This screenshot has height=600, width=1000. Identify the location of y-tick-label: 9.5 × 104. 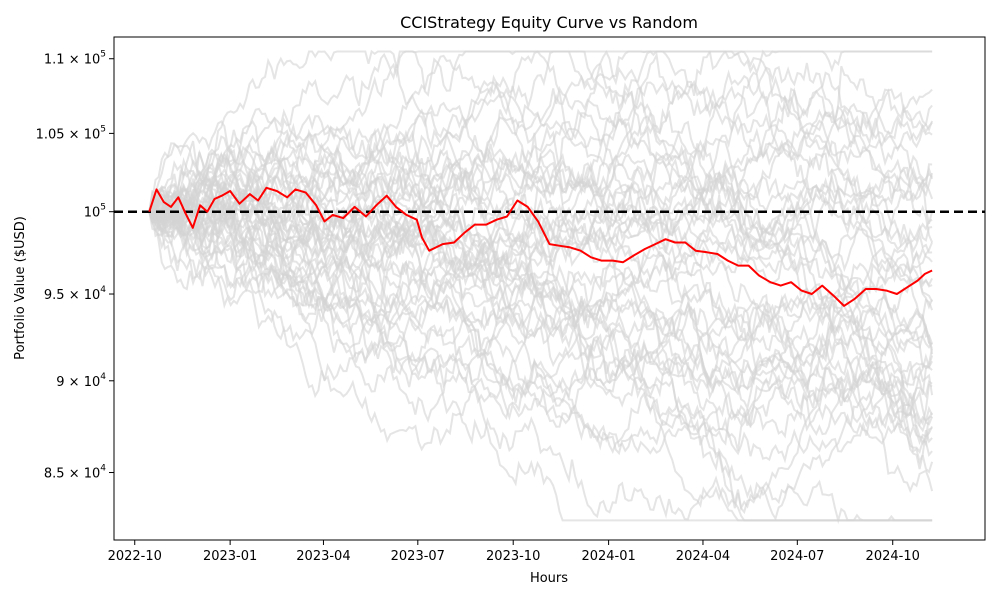
(75, 294).